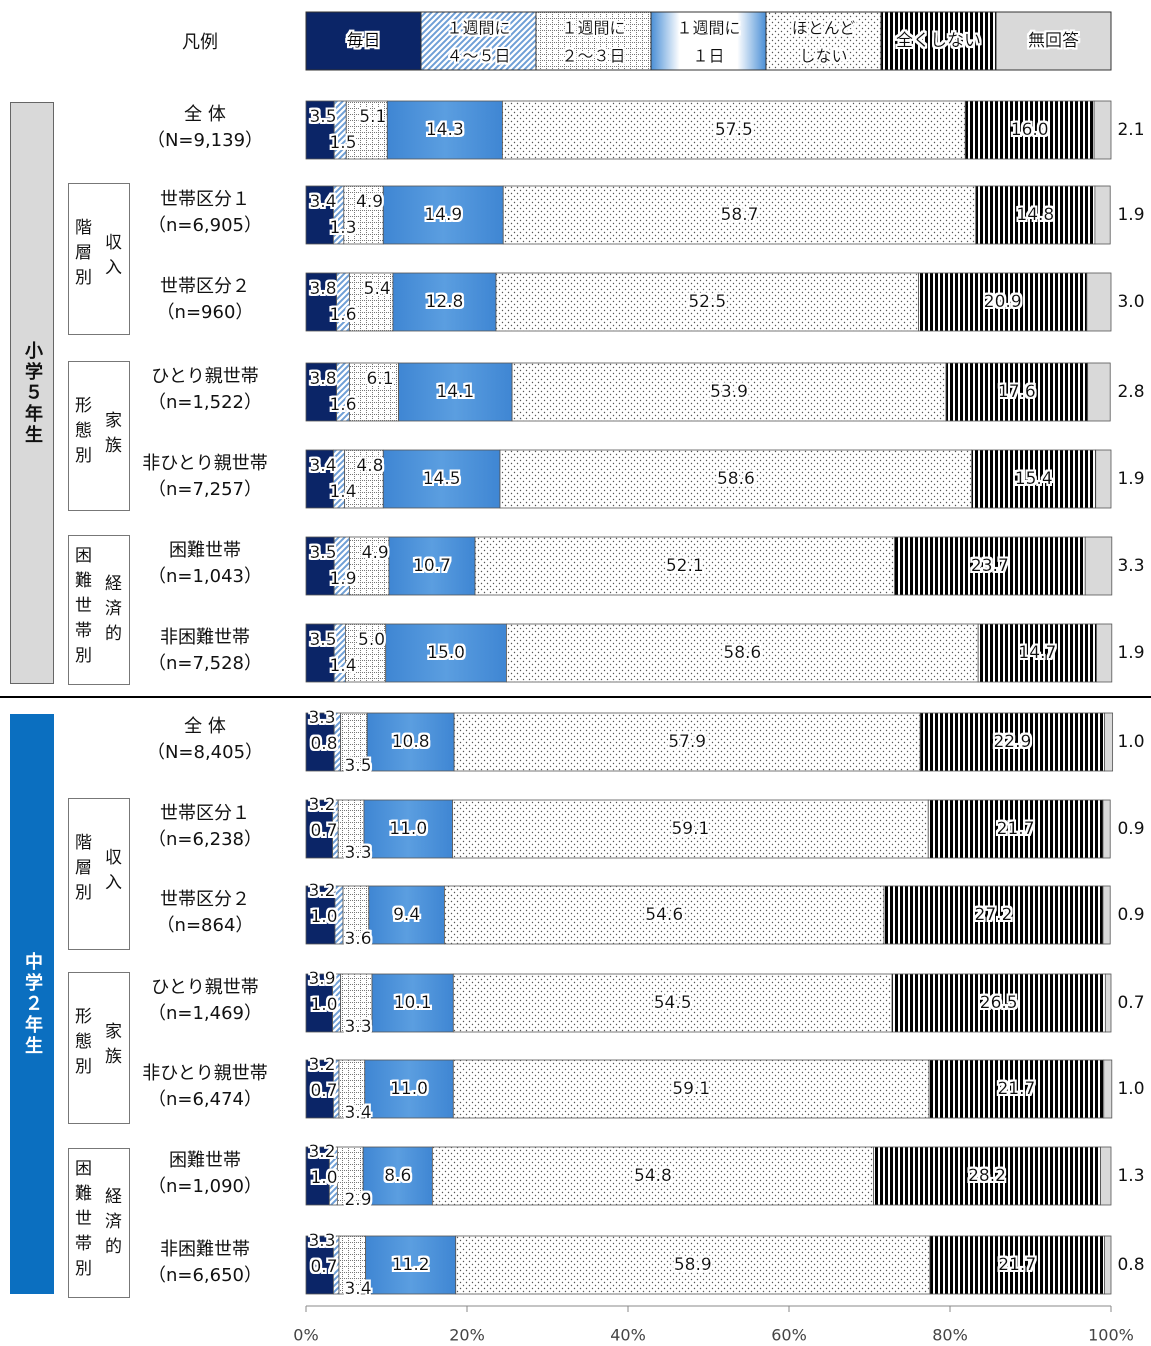 The height and width of the screenshot is (1346, 1151). I want to click on bar-row: 3.5 1.55.1 14.3 57.5 16.0 2.1, so click(725, 130).